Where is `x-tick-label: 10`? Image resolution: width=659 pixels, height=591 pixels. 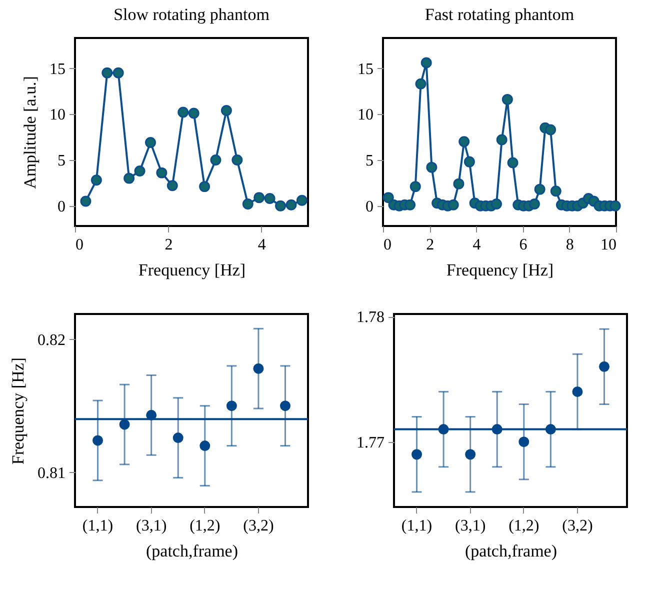 x-tick-label: 10 is located at coordinates (608, 245).